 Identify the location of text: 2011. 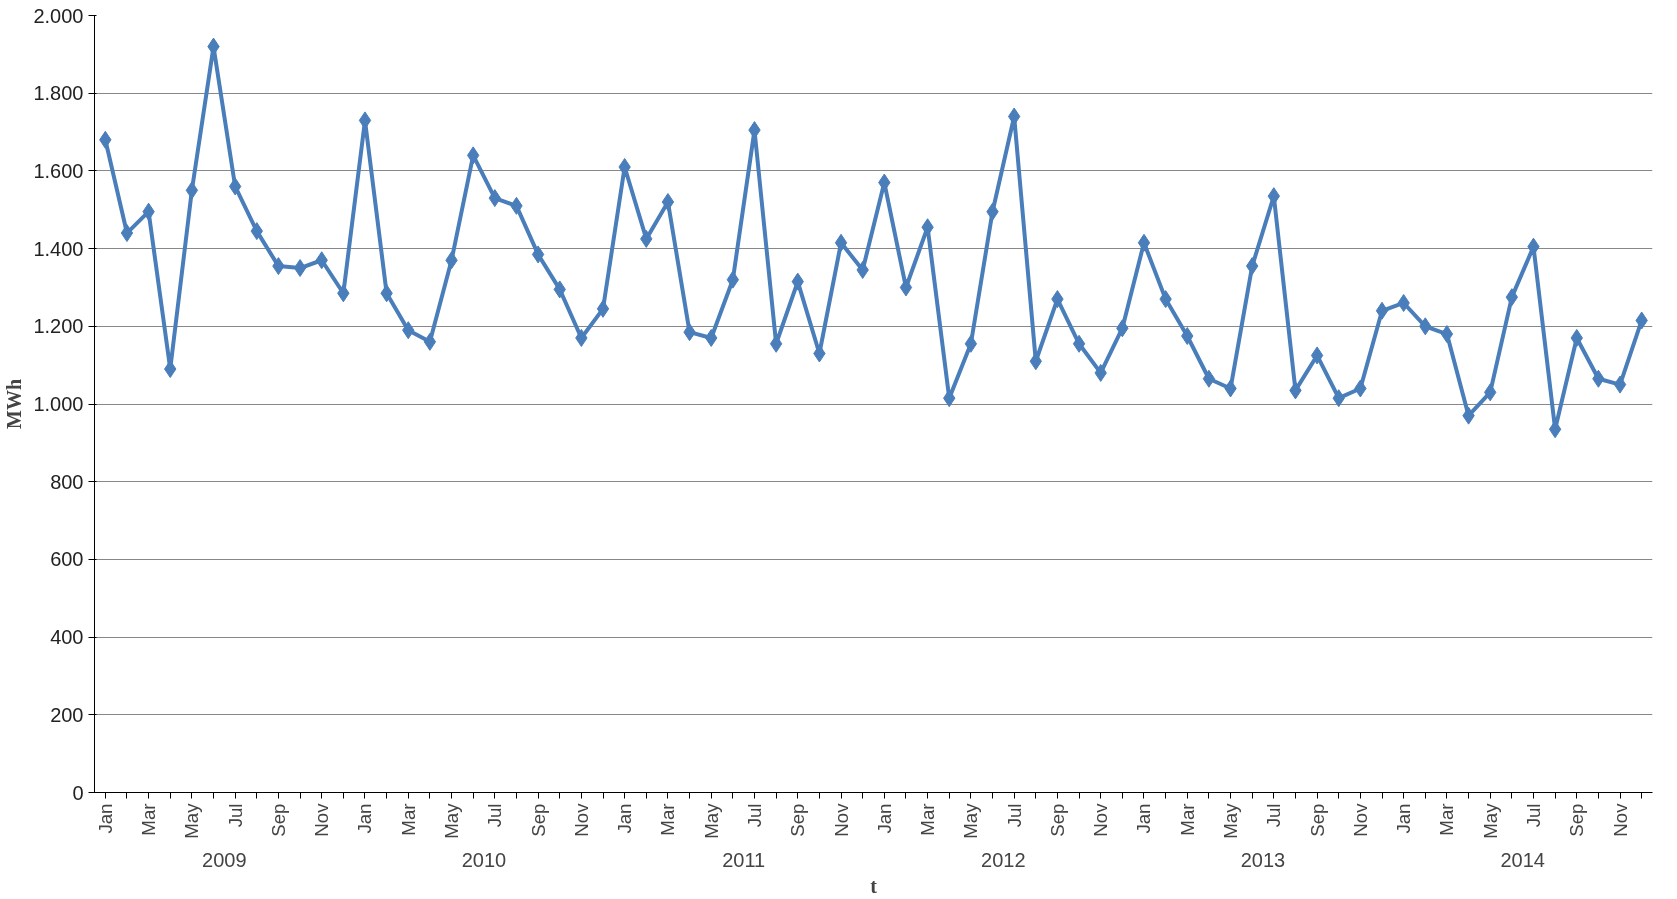
(744, 859).